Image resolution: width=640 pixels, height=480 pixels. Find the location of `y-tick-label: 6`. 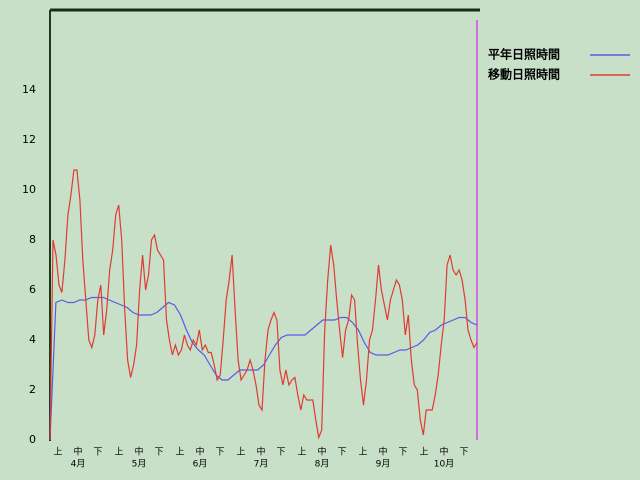

y-tick-label: 6 is located at coordinates (32, 289).